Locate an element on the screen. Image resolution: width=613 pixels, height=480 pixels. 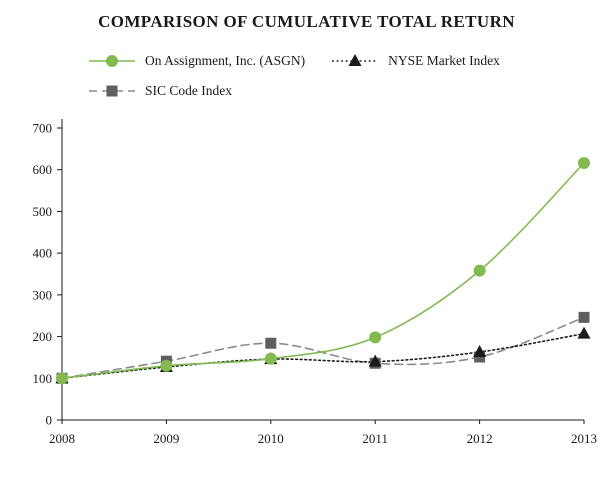
y-tick-label: 100 is located at coordinates (43, 378).